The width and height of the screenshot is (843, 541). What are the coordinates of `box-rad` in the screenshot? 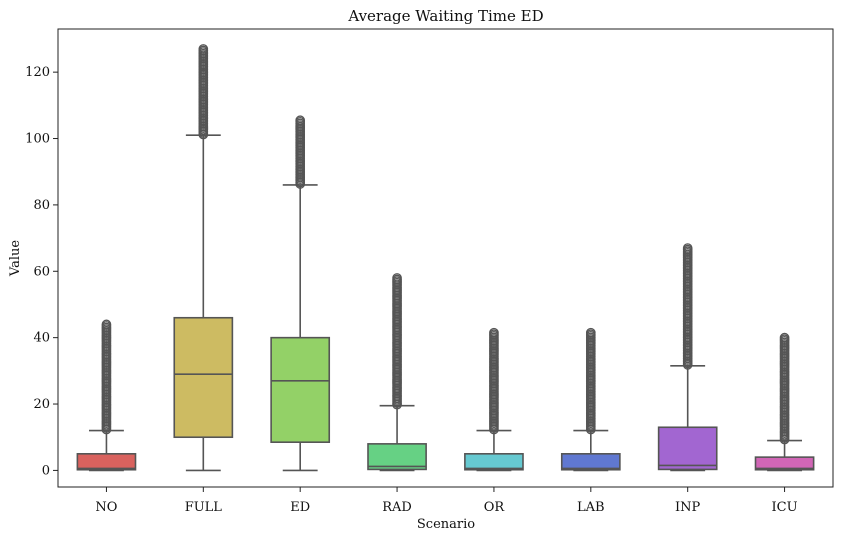 It's located at (397, 372).